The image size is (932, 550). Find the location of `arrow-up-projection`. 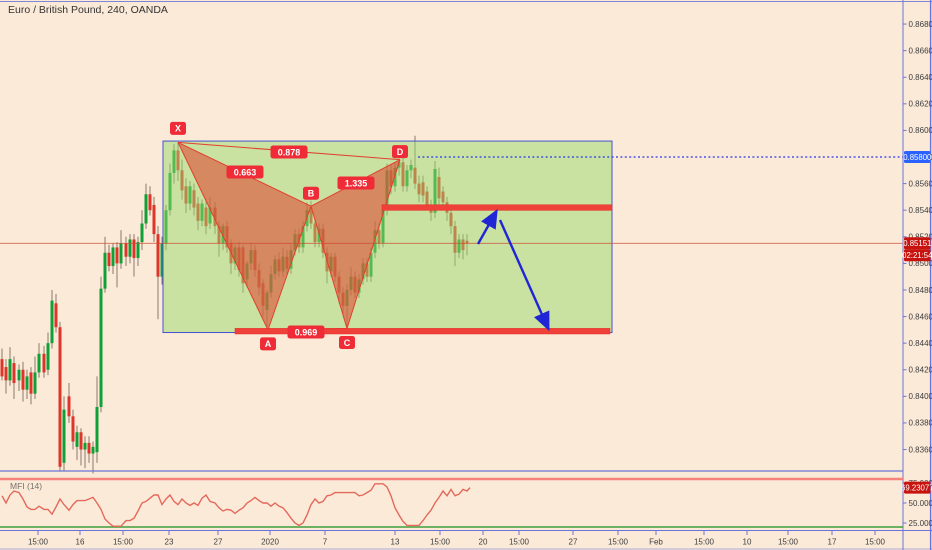

arrow-up-projection is located at coordinates (487, 226).